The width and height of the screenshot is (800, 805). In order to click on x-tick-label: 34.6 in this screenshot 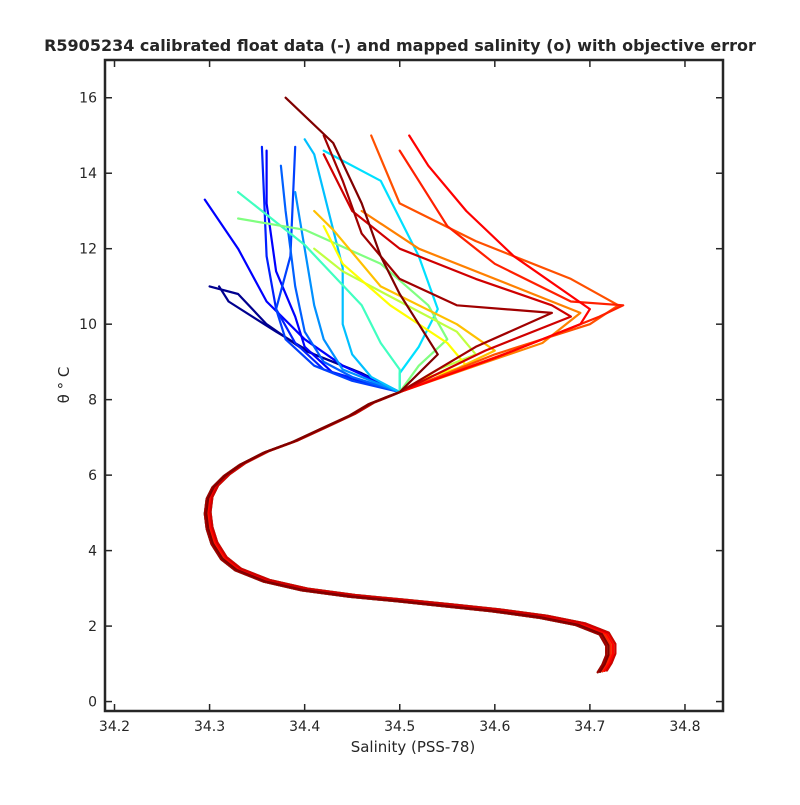, I will do `click(494, 727)`.